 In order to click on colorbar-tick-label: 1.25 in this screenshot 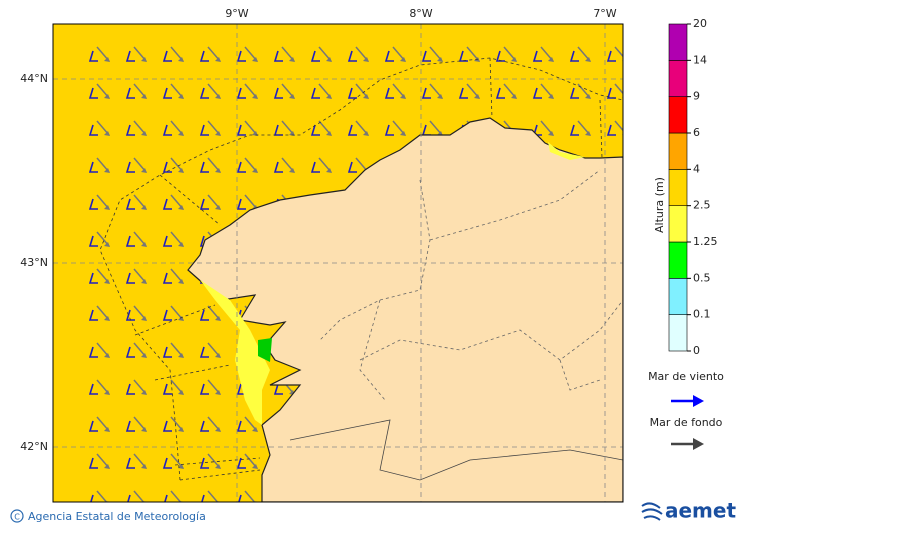, I will do `click(705, 241)`.